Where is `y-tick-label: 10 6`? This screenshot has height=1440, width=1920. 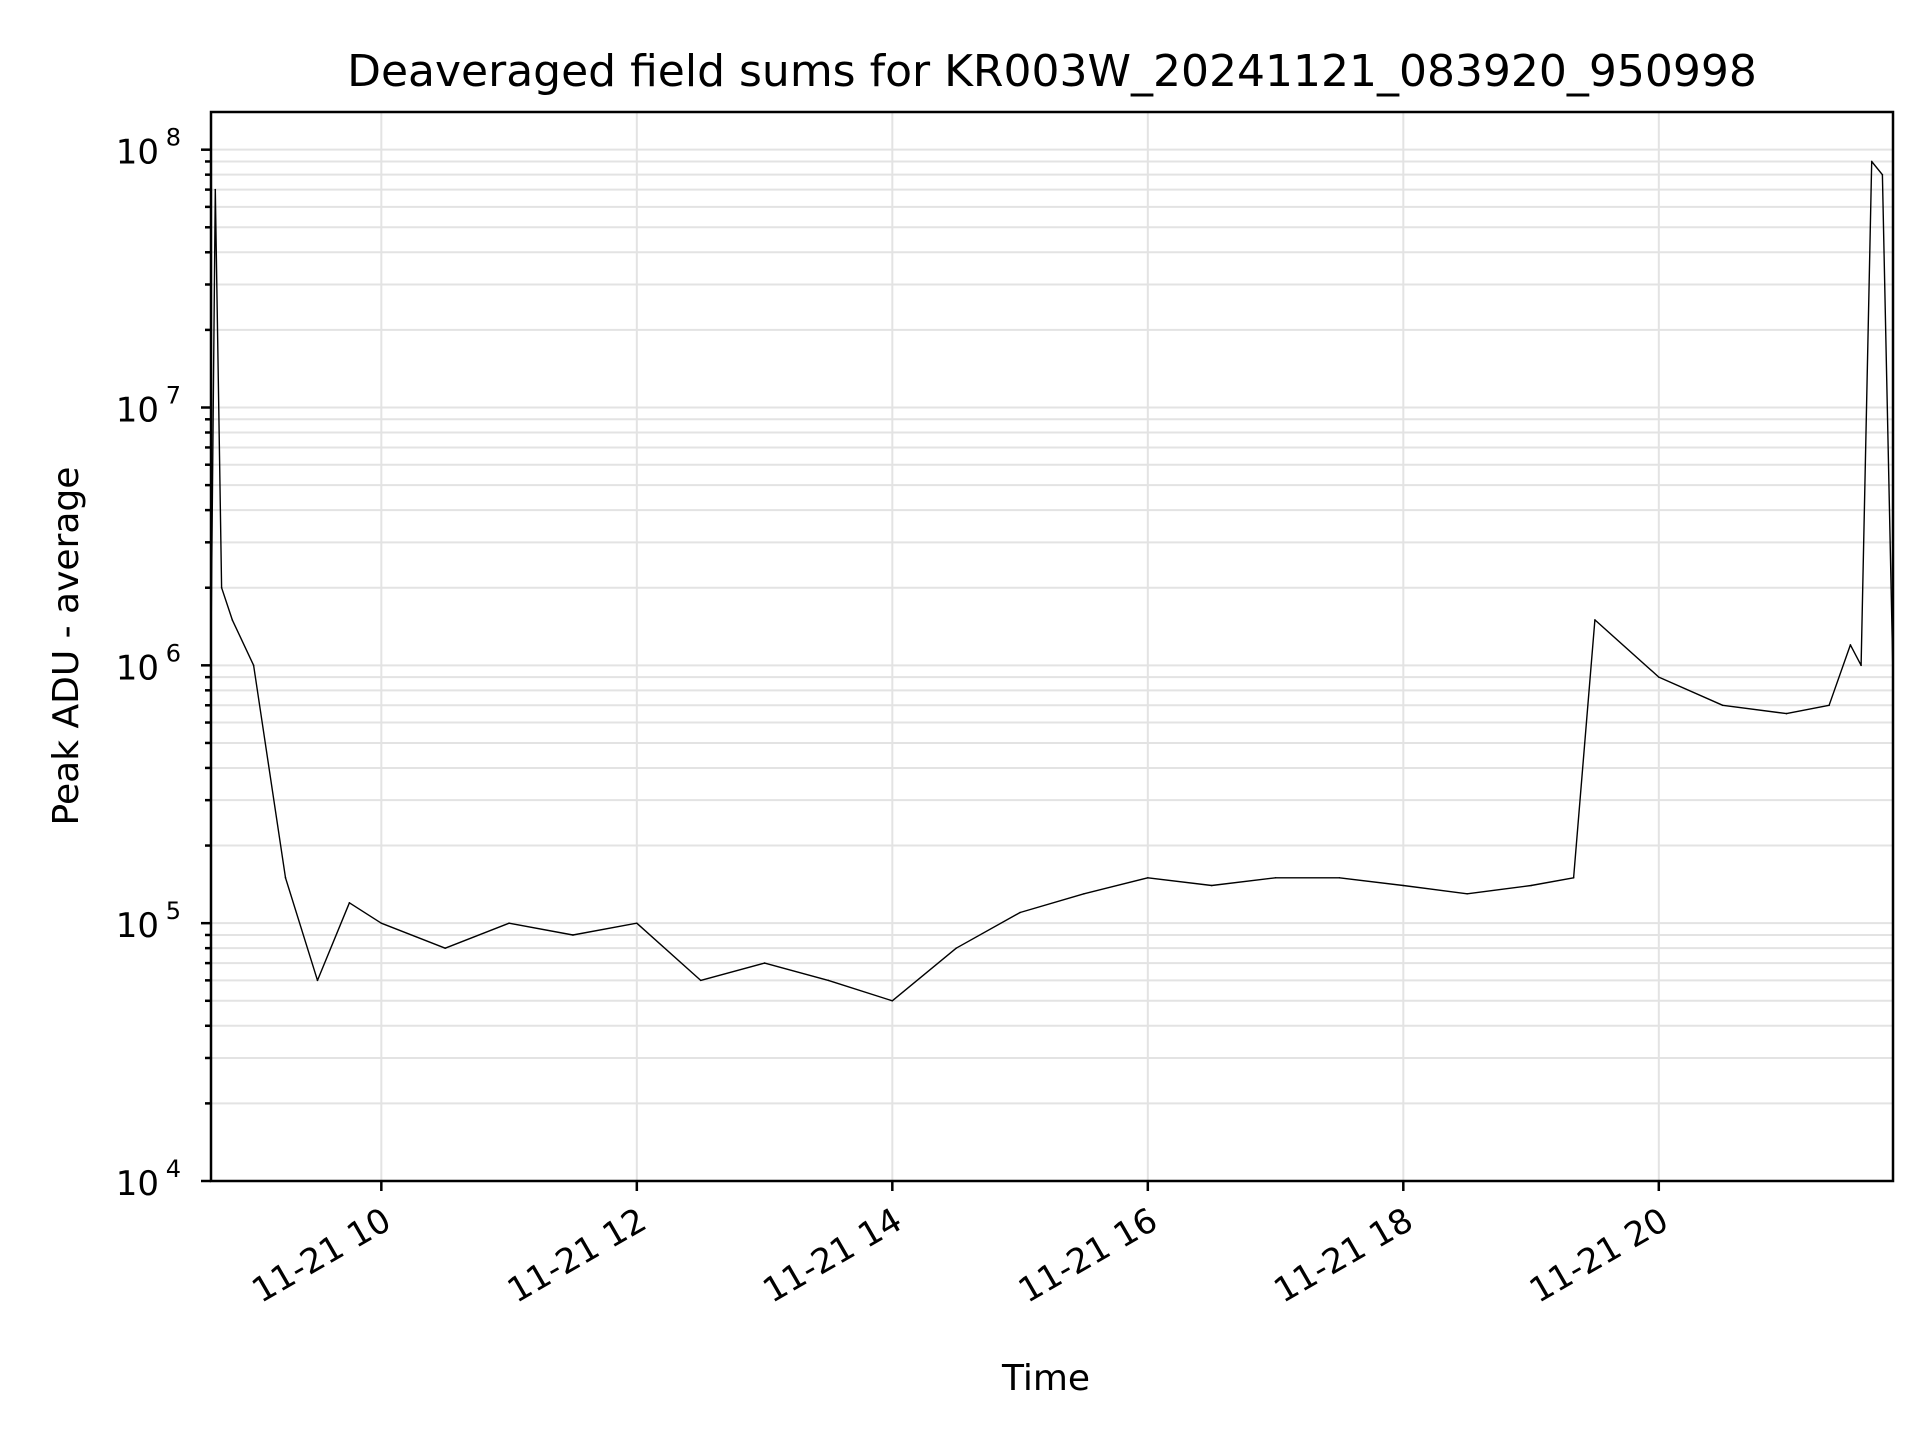 y-tick-label: 10 6 is located at coordinates (148, 663).